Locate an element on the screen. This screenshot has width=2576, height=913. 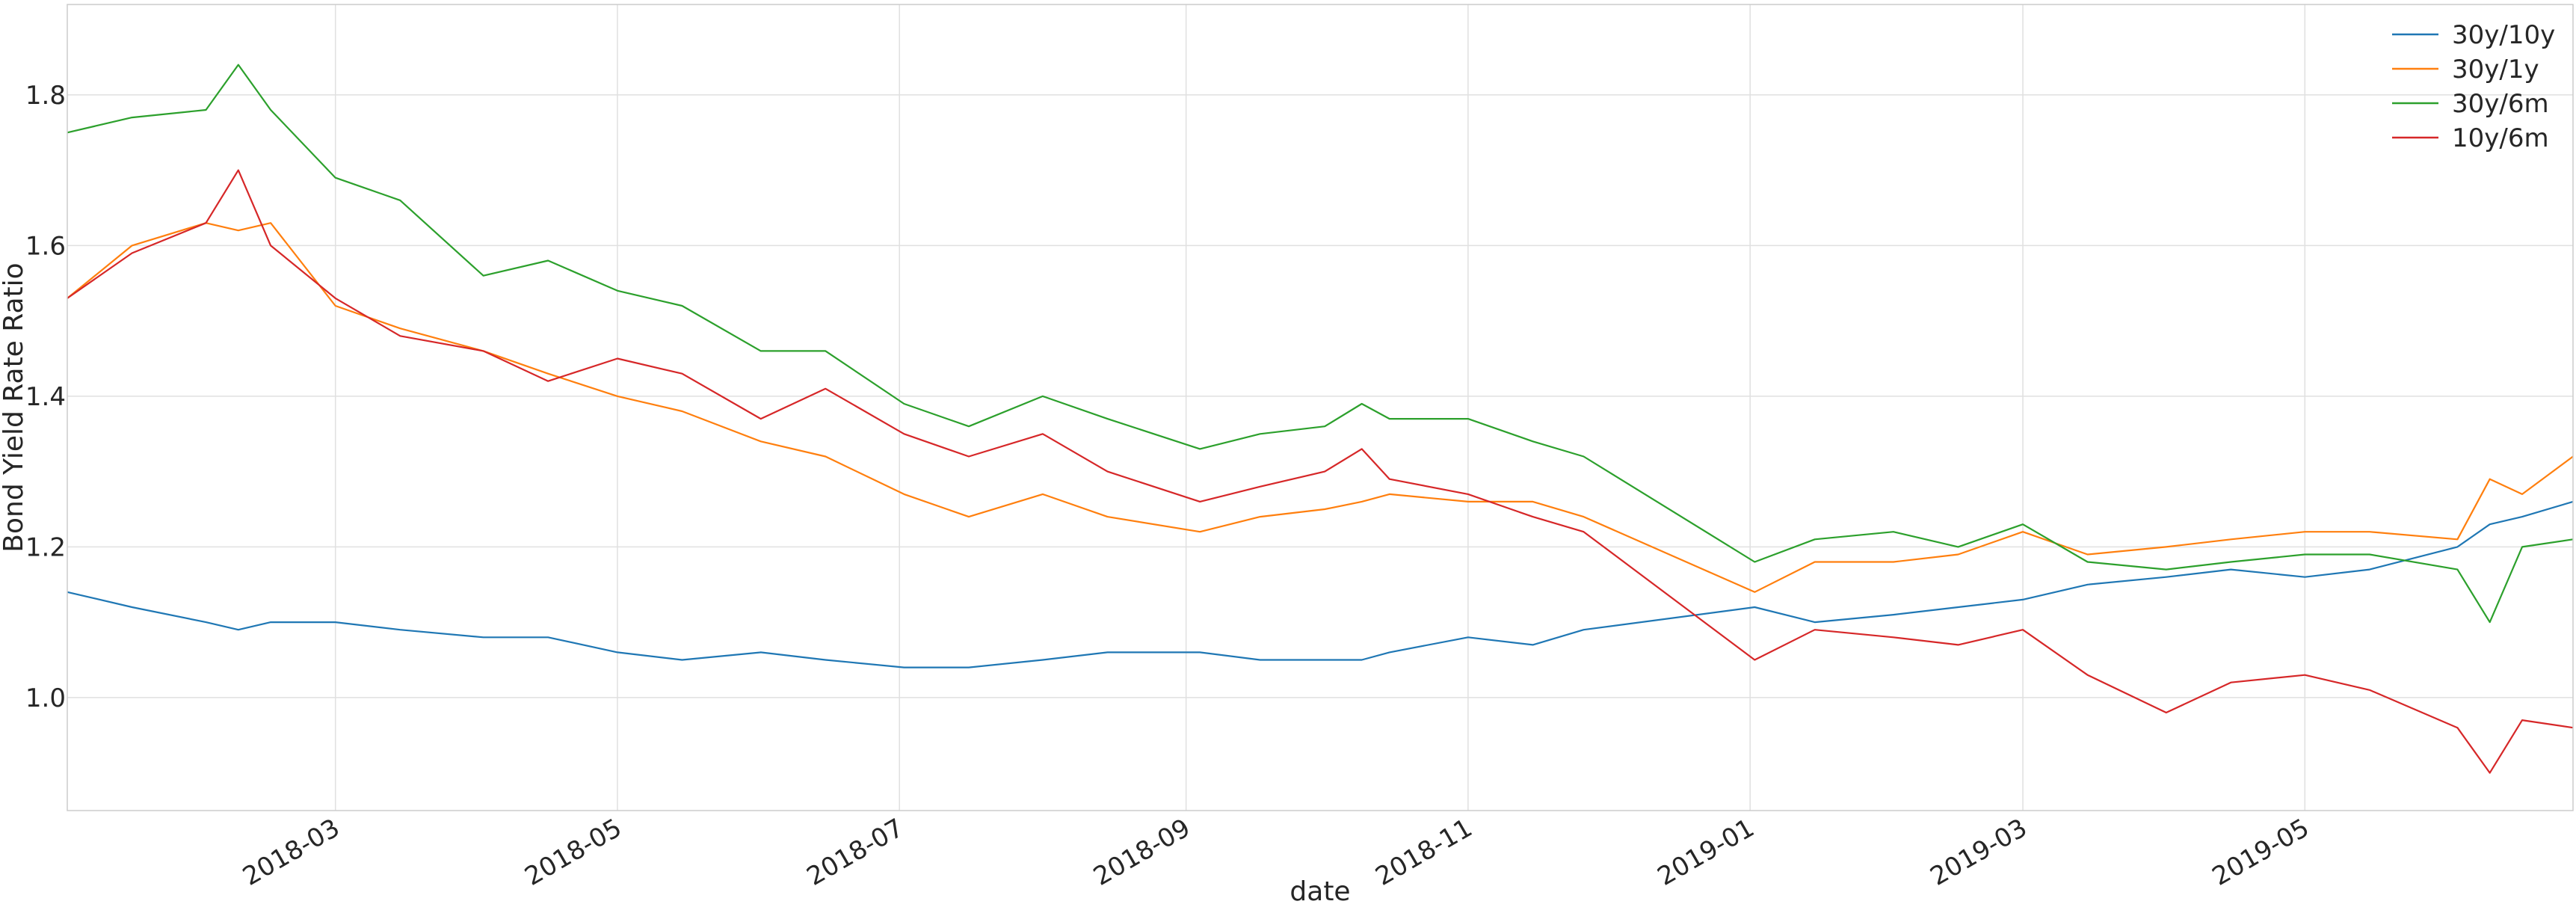
legend-label: 10y/6m is located at coordinates (2500, 138).